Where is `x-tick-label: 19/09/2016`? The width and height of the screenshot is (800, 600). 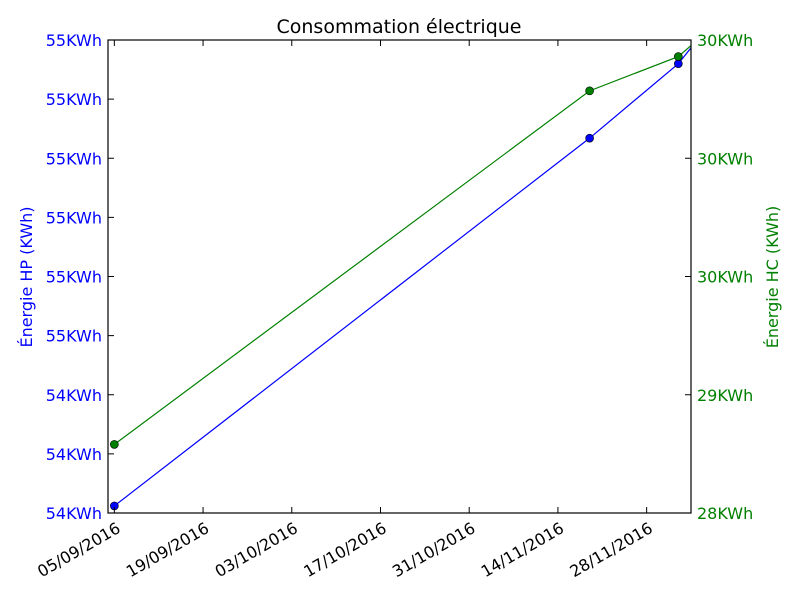
x-tick-label: 19/09/2016 is located at coordinates (167, 549).